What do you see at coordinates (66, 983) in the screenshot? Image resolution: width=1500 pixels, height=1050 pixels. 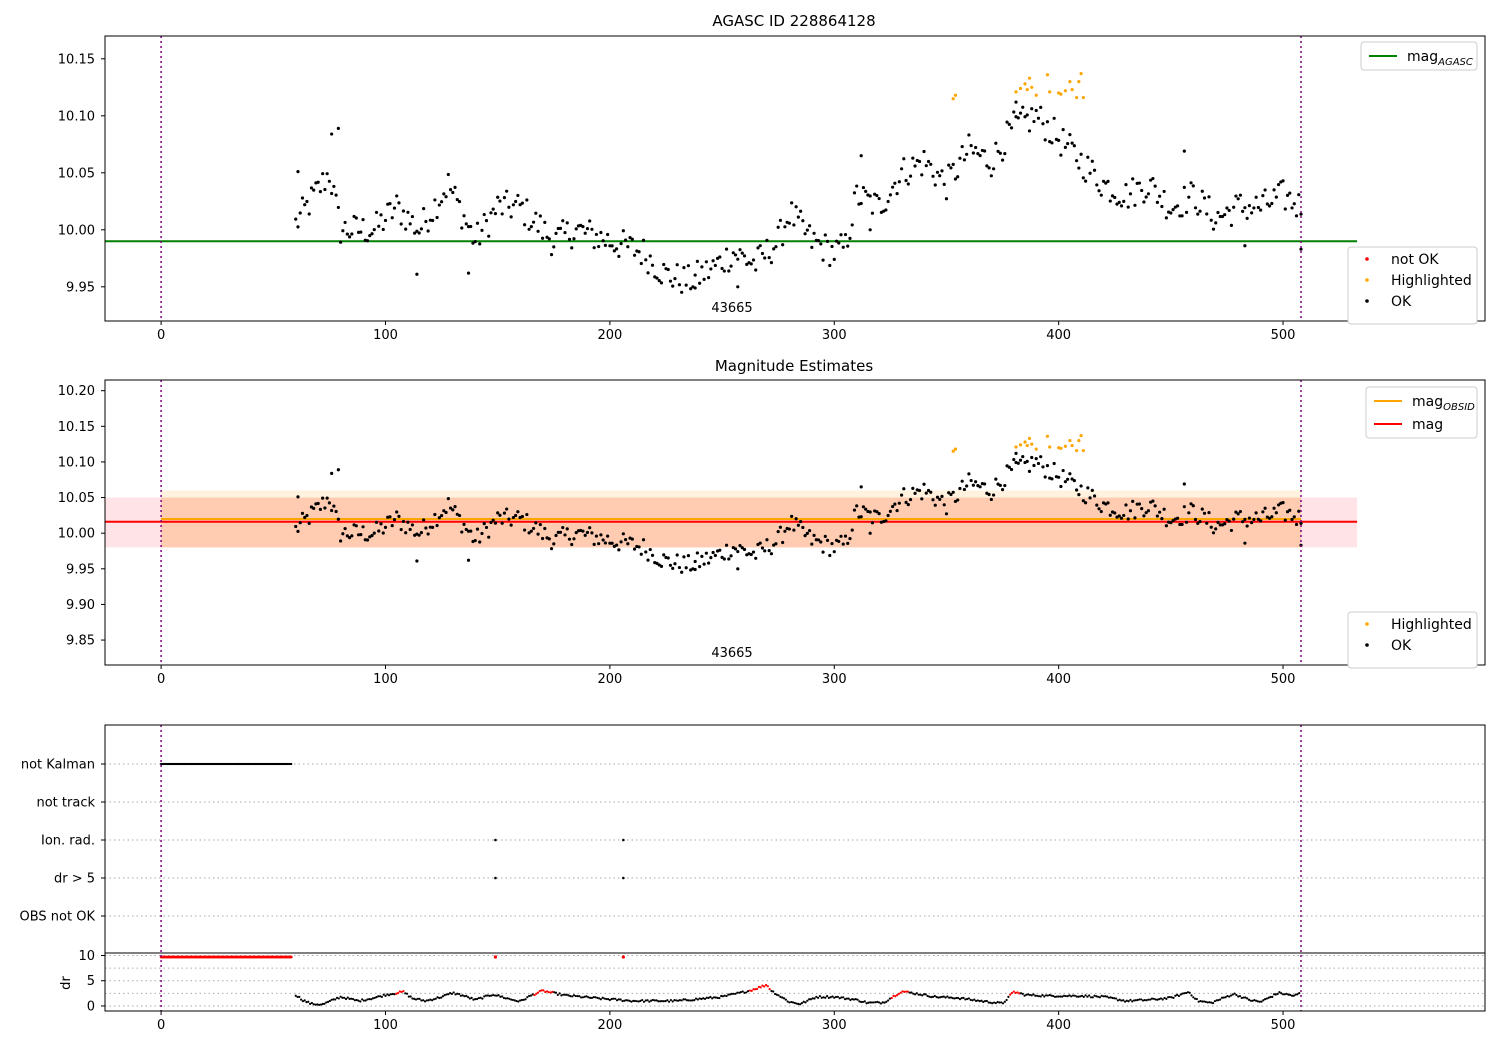 I see `dr-axis-label: dr` at bounding box center [66, 983].